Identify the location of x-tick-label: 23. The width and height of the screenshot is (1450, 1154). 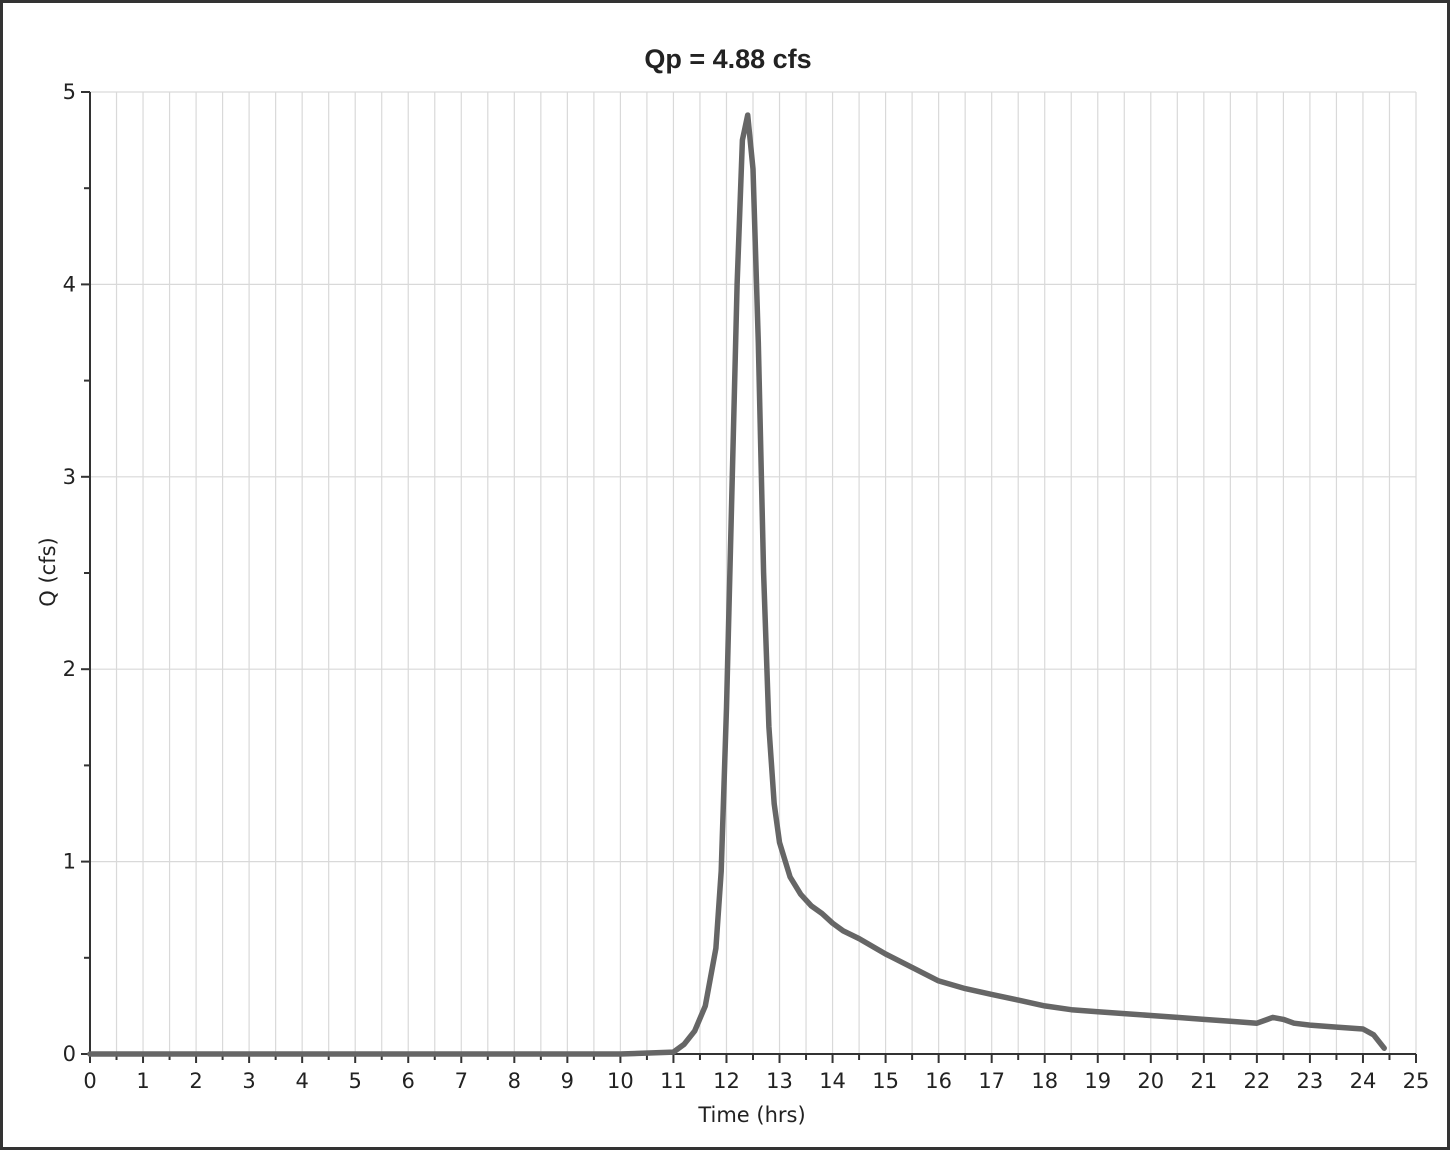
(1310, 1081).